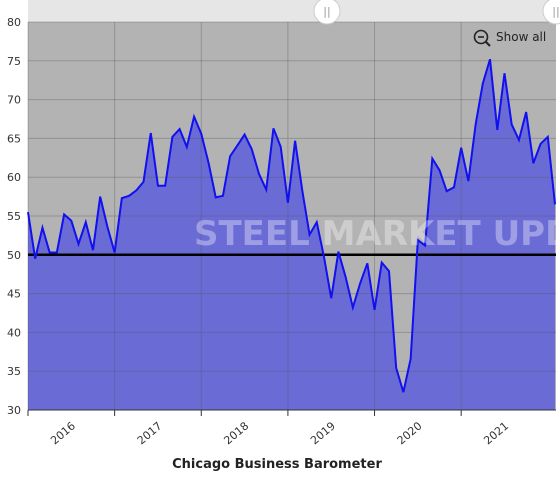 The height and width of the screenshot is (477, 560). I want to click on scrollbar, so click(292, 11).